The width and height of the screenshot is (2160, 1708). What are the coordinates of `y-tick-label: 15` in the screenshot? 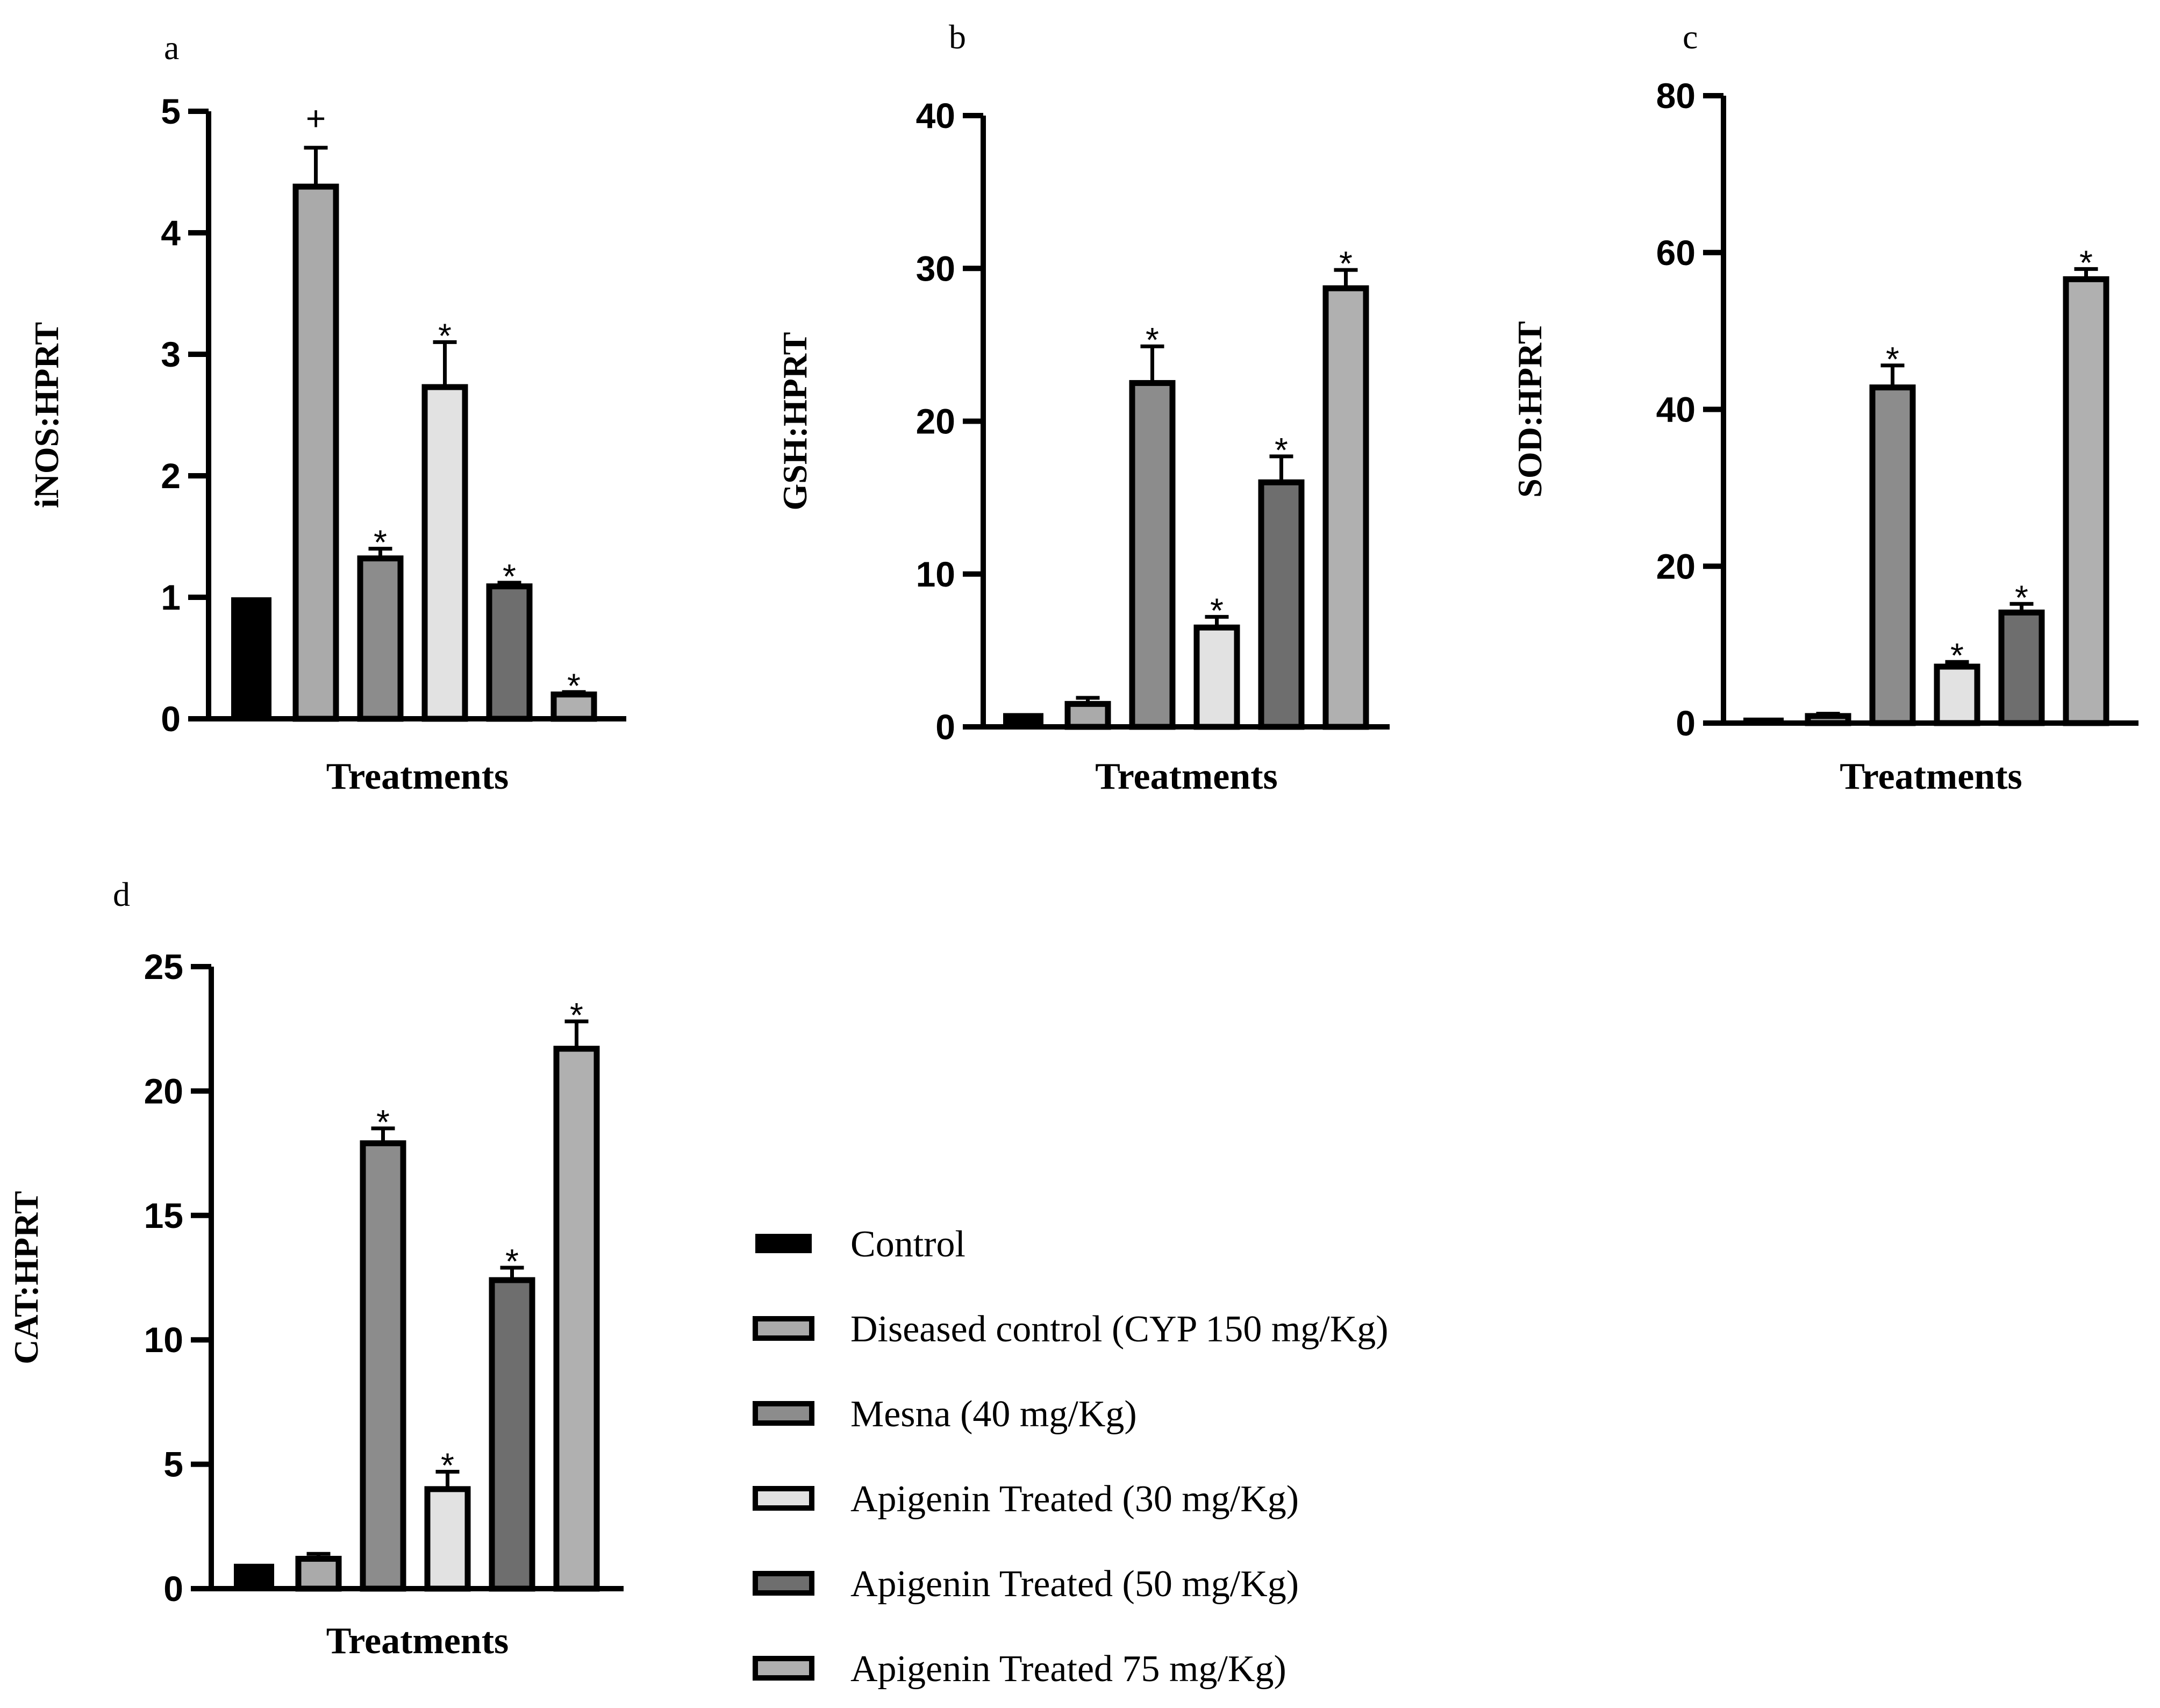 It's located at (163, 1215).